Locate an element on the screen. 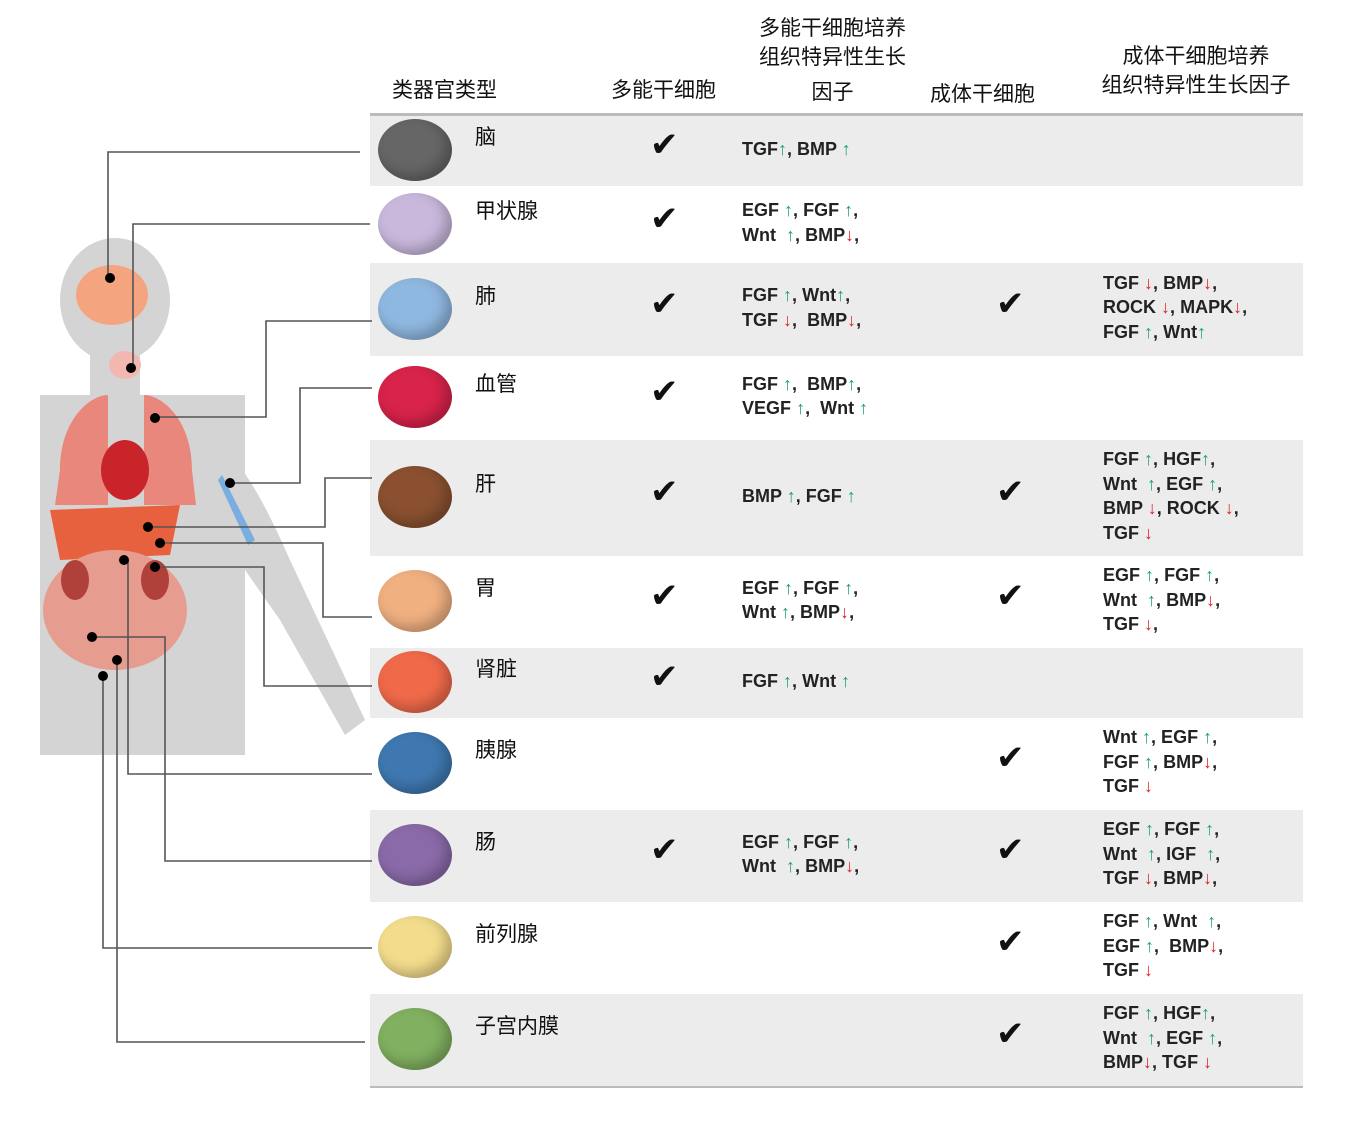 The width and height of the screenshot is (1359, 1141). stomach-organoid-icon is located at coordinates (415, 601).